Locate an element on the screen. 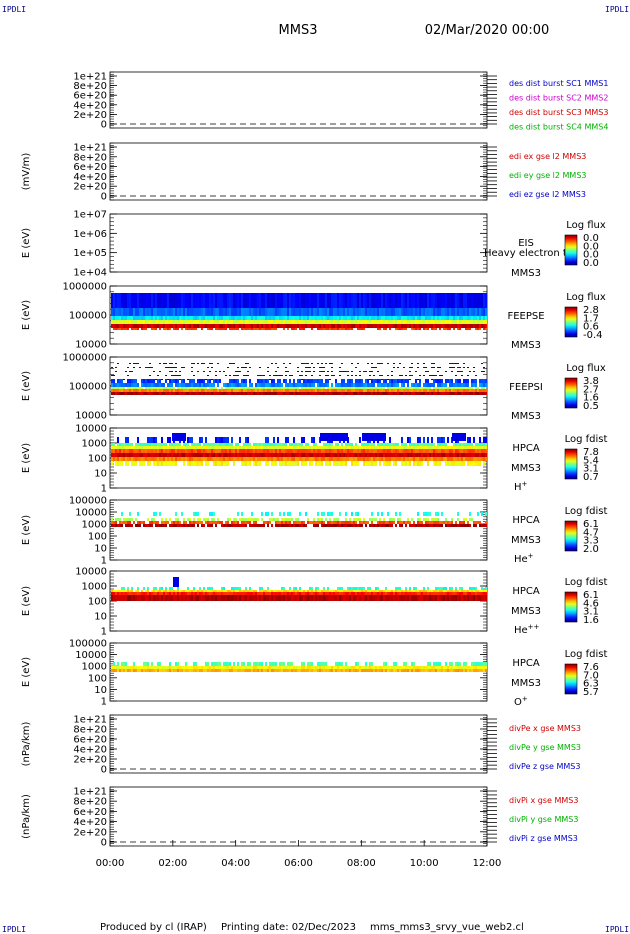 The width and height of the screenshot is (630, 934). panel-hpca-h-ytick-label: 100 is located at coordinates (97, 459).